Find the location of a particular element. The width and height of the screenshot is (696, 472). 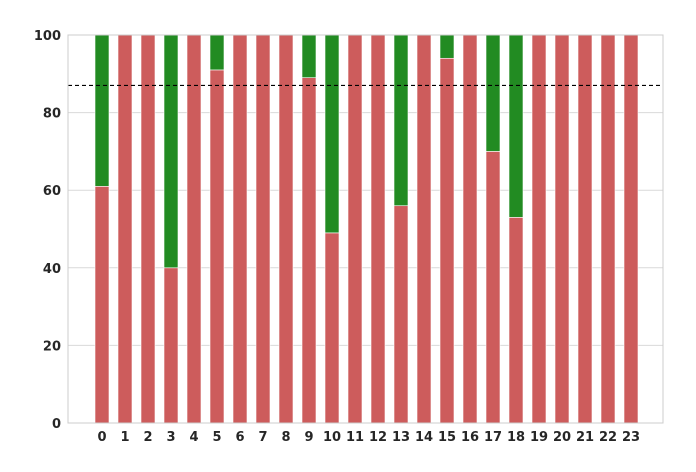

x-tick-label-1: 1 is located at coordinates (124, 437).